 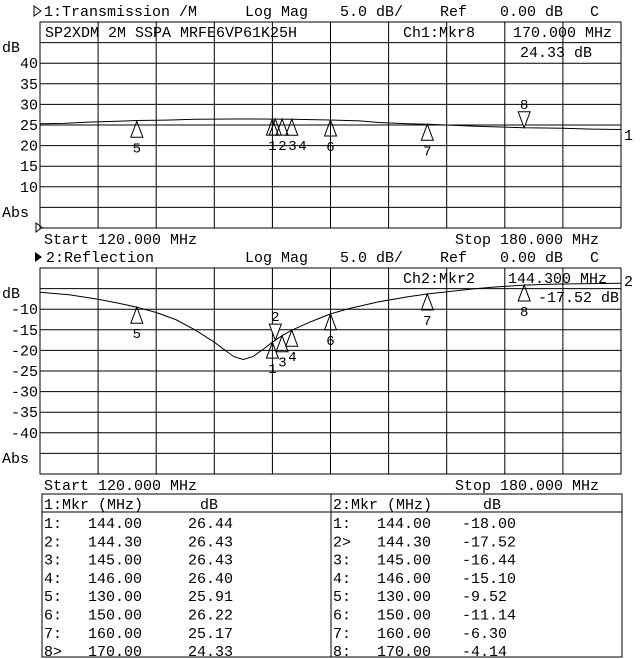 I want to click on table-left-header-db: dB, so click(x=209, y=505).